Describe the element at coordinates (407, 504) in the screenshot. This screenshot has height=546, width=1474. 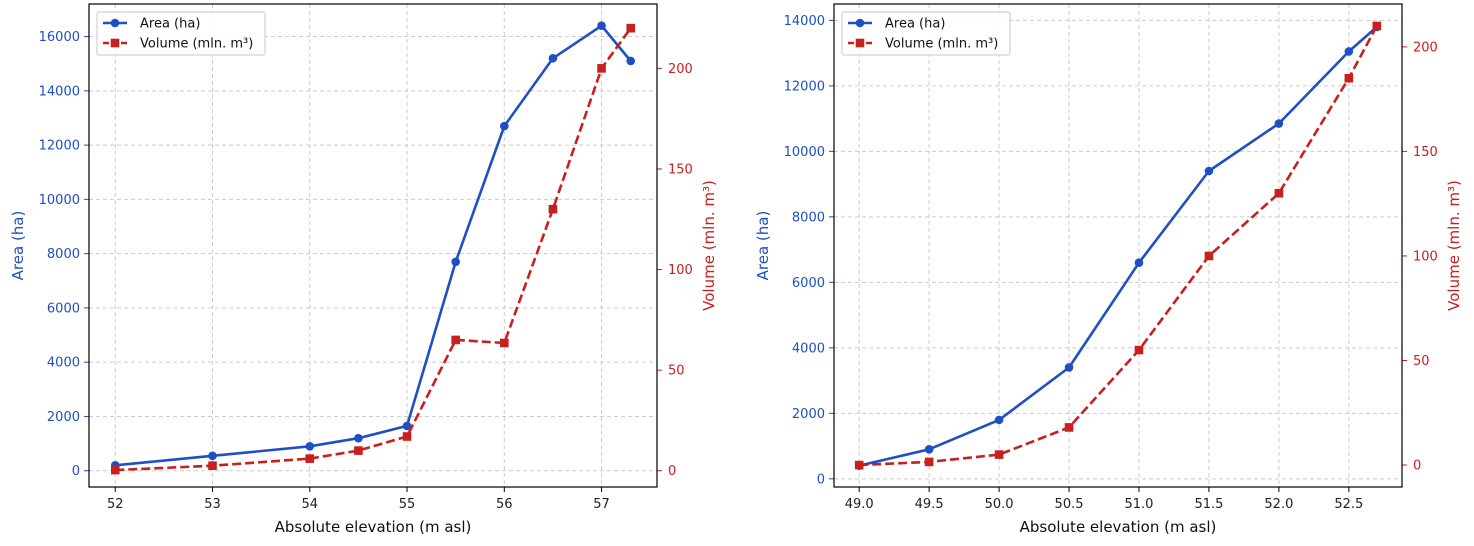
I see `x-tick-label: 55` at that location.